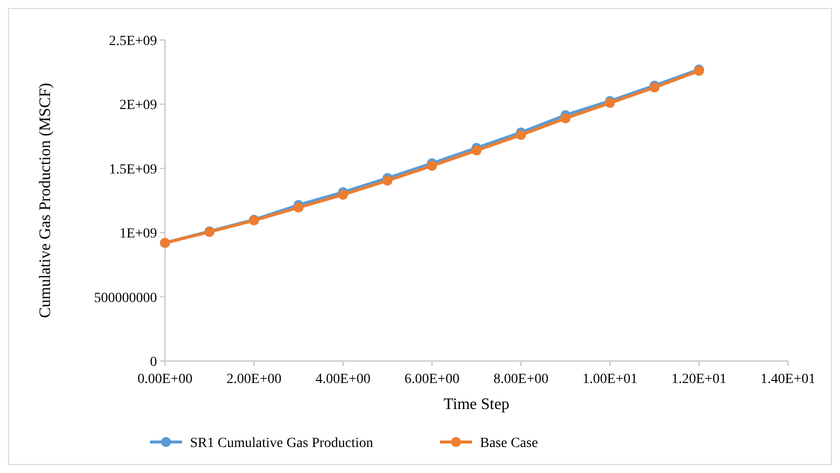 The image size is (840, 473). What do you see at coordinates (432, 379) in the screenshot?
I see `x-tick-label: 6.00E+00` at bounding box center [432, 379].